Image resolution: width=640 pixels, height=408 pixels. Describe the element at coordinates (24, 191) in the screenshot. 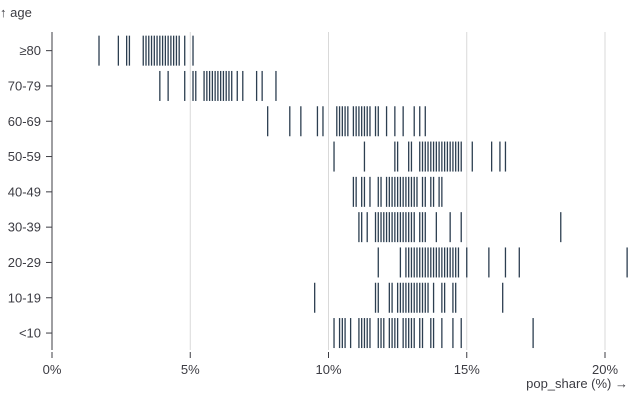

I see `y-tick-label: 40-49` at that location.